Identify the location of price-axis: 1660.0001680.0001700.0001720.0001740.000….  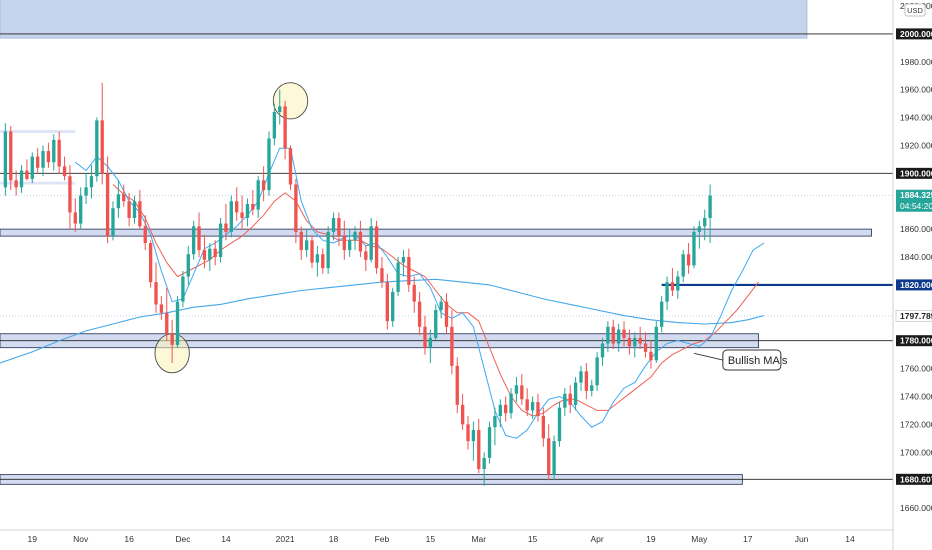
(912, 275).